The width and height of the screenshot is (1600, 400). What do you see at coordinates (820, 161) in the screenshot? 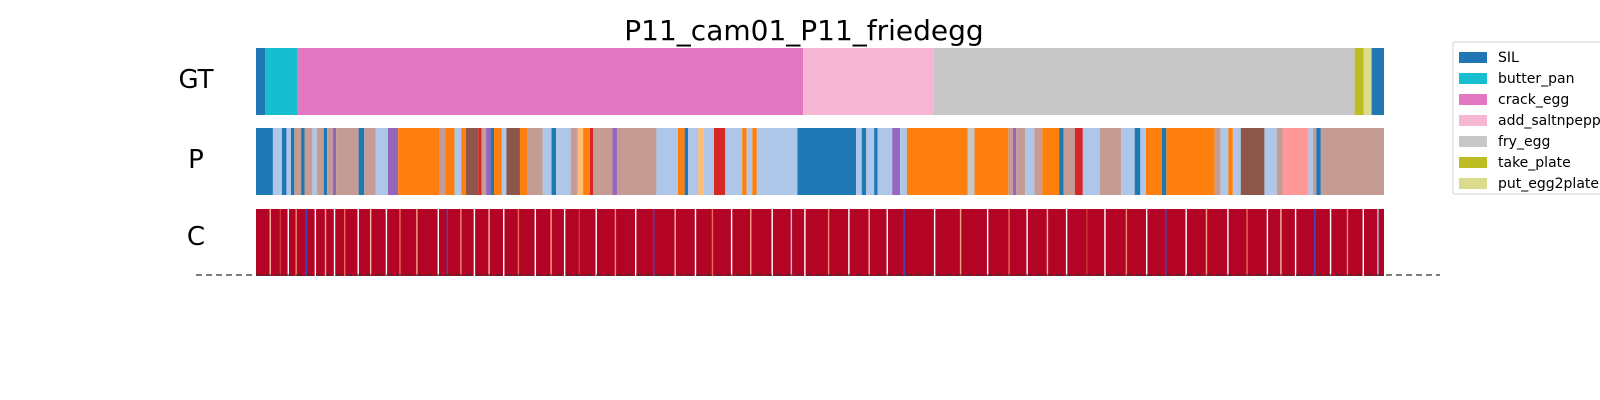
I see `p-row` at bounding box center [820, 161].